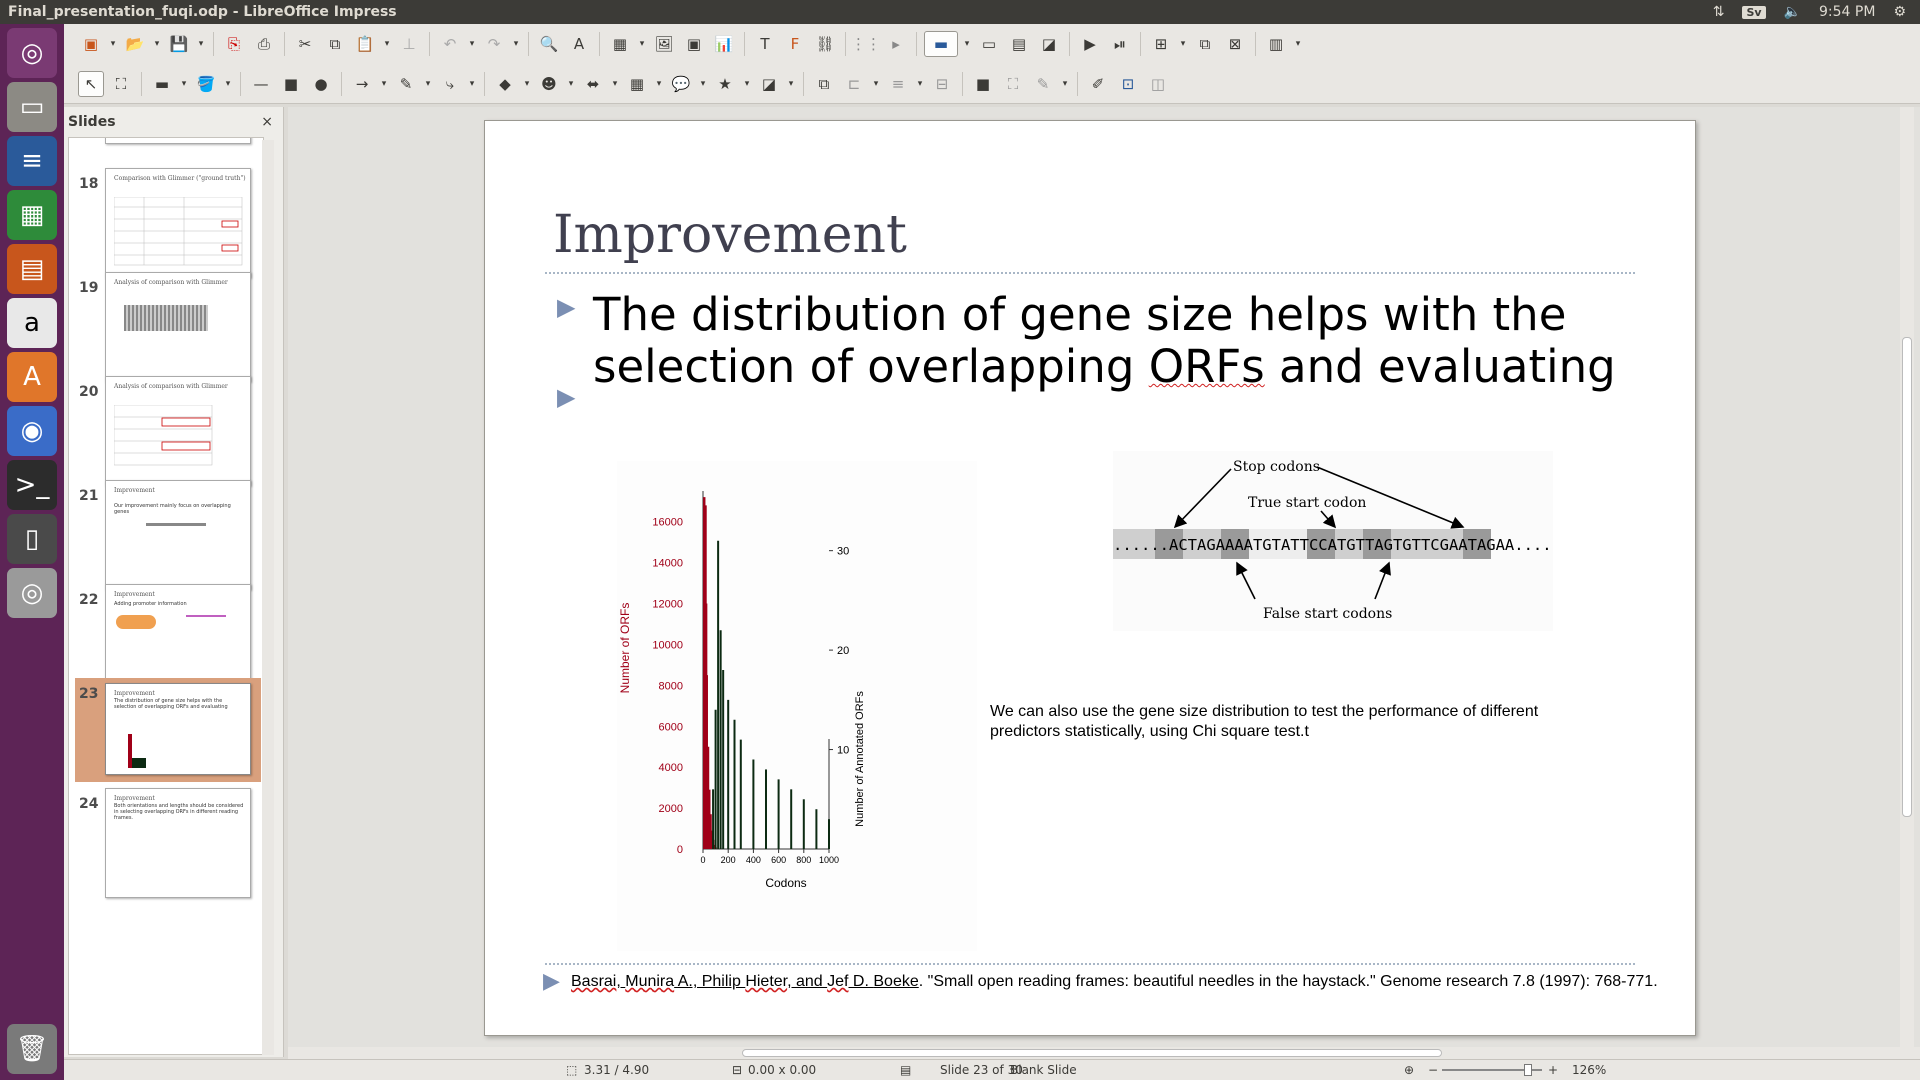 This screenshot has height=1080, width=1920. What do you see at coordinates (261, 83) in the screenshot?
I see `line-icon: —` at bounding box center [261, 83].